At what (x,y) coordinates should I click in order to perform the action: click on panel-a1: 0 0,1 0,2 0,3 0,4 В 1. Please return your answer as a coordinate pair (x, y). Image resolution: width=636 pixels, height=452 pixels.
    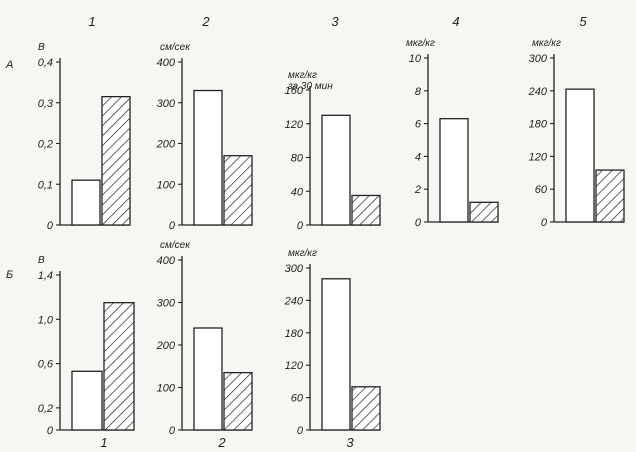
    Looking at the image, I should click on (84, 123).